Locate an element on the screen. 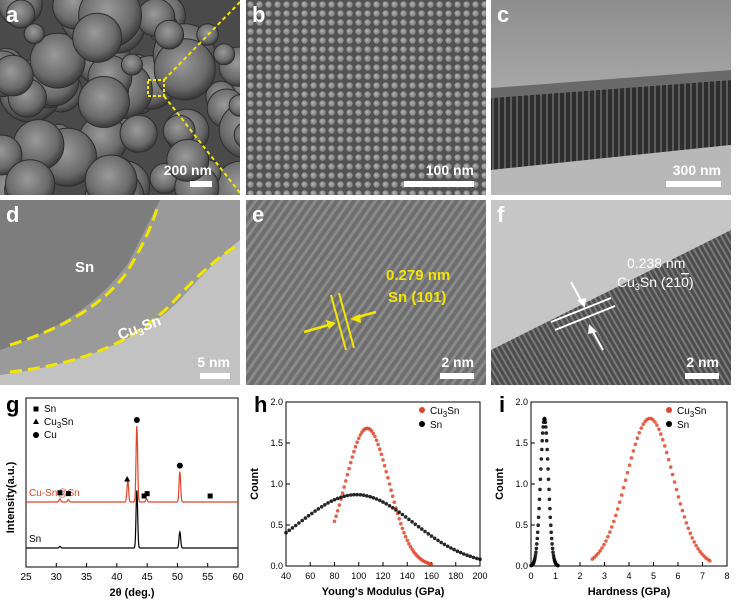 This screenshot has height=604, width=737. scale-bar-d: 5 nm is located at coordinates (205, 364).